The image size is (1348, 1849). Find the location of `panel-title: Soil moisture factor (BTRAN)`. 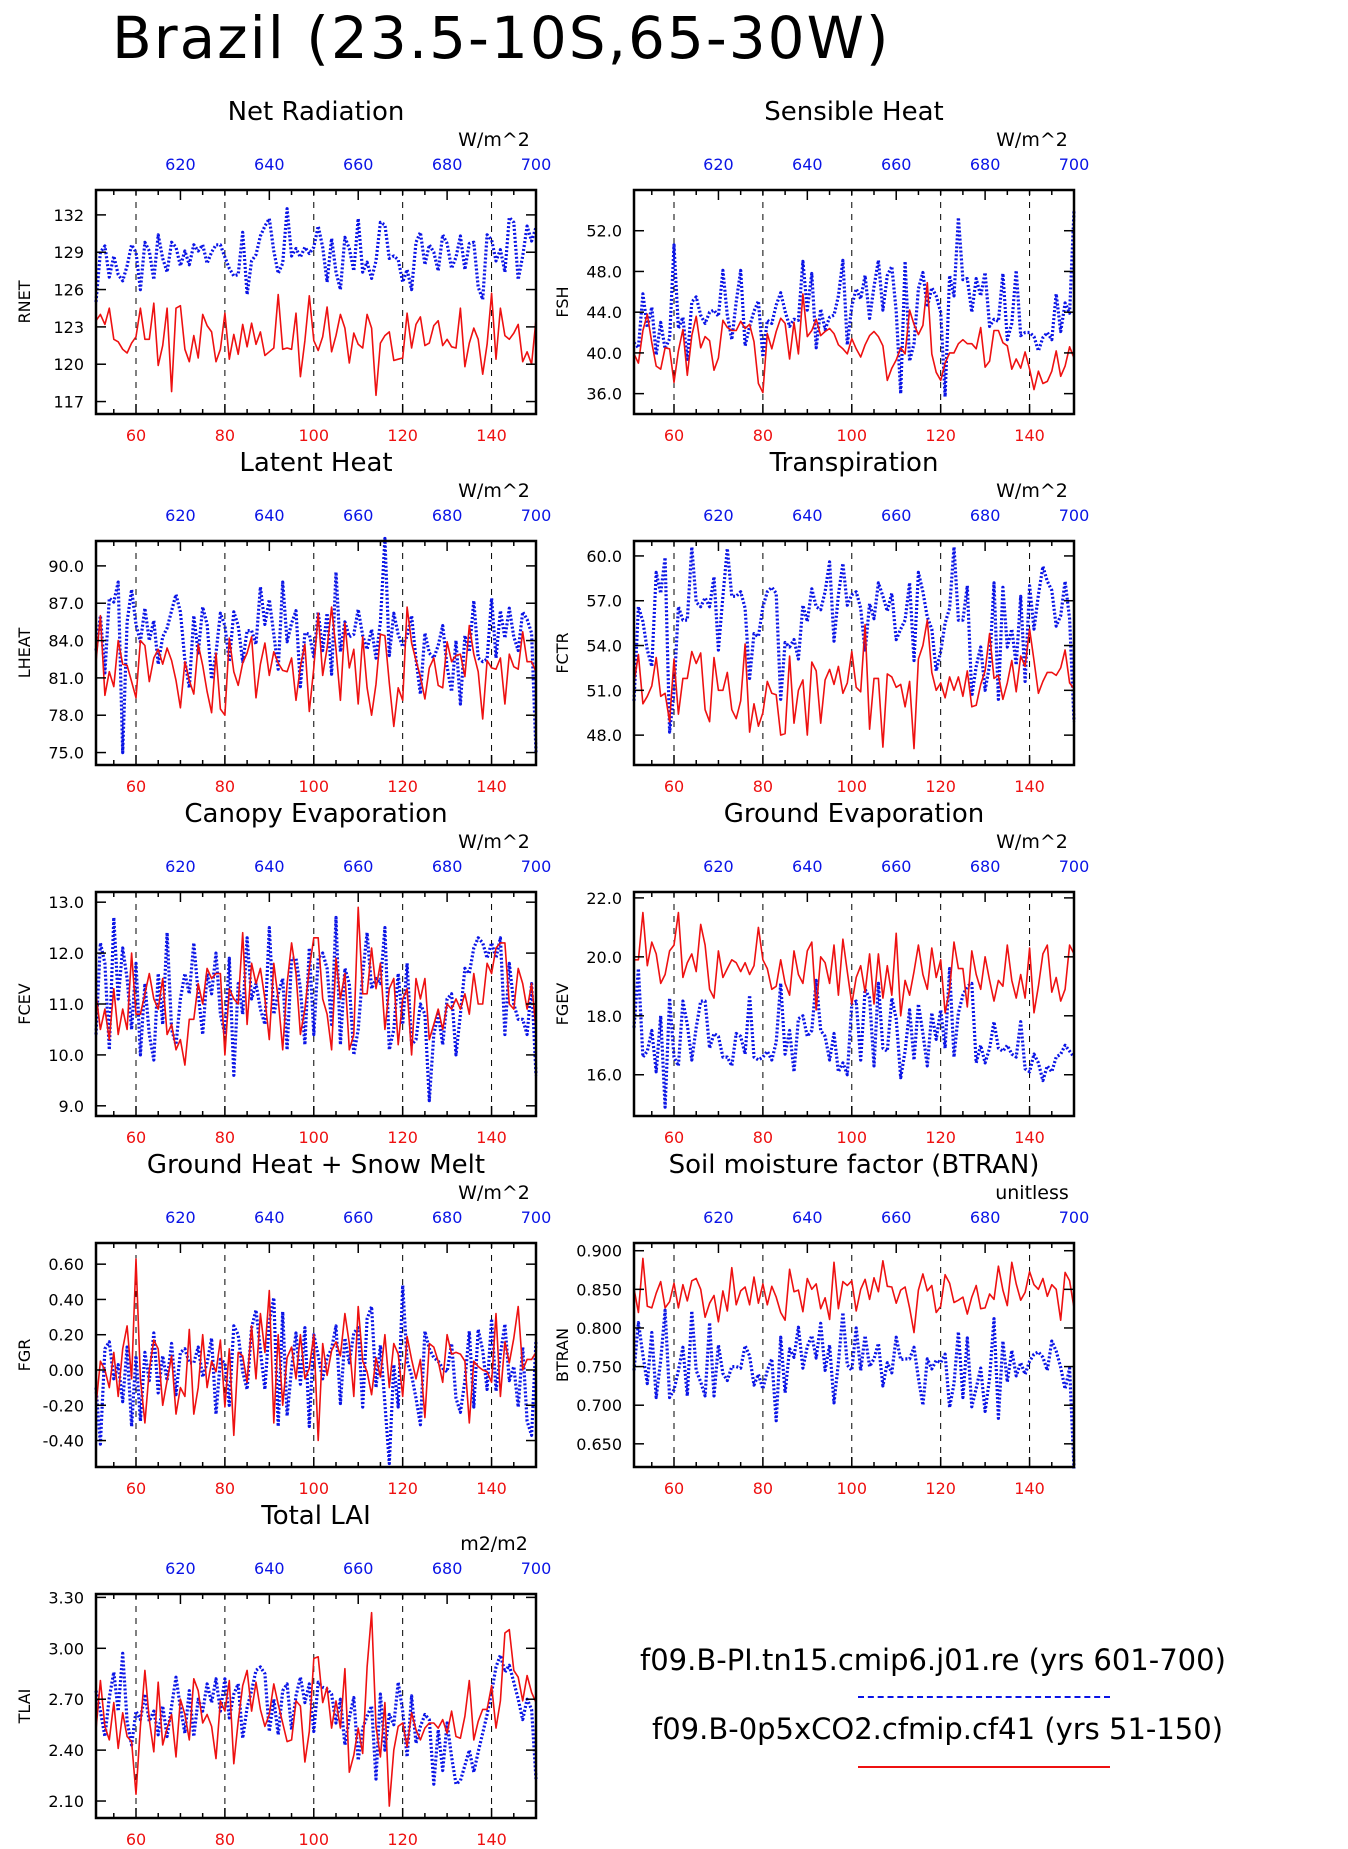

panel-title: Soil moisture factor (BTRAN) is located at coordinates (854, 1165).